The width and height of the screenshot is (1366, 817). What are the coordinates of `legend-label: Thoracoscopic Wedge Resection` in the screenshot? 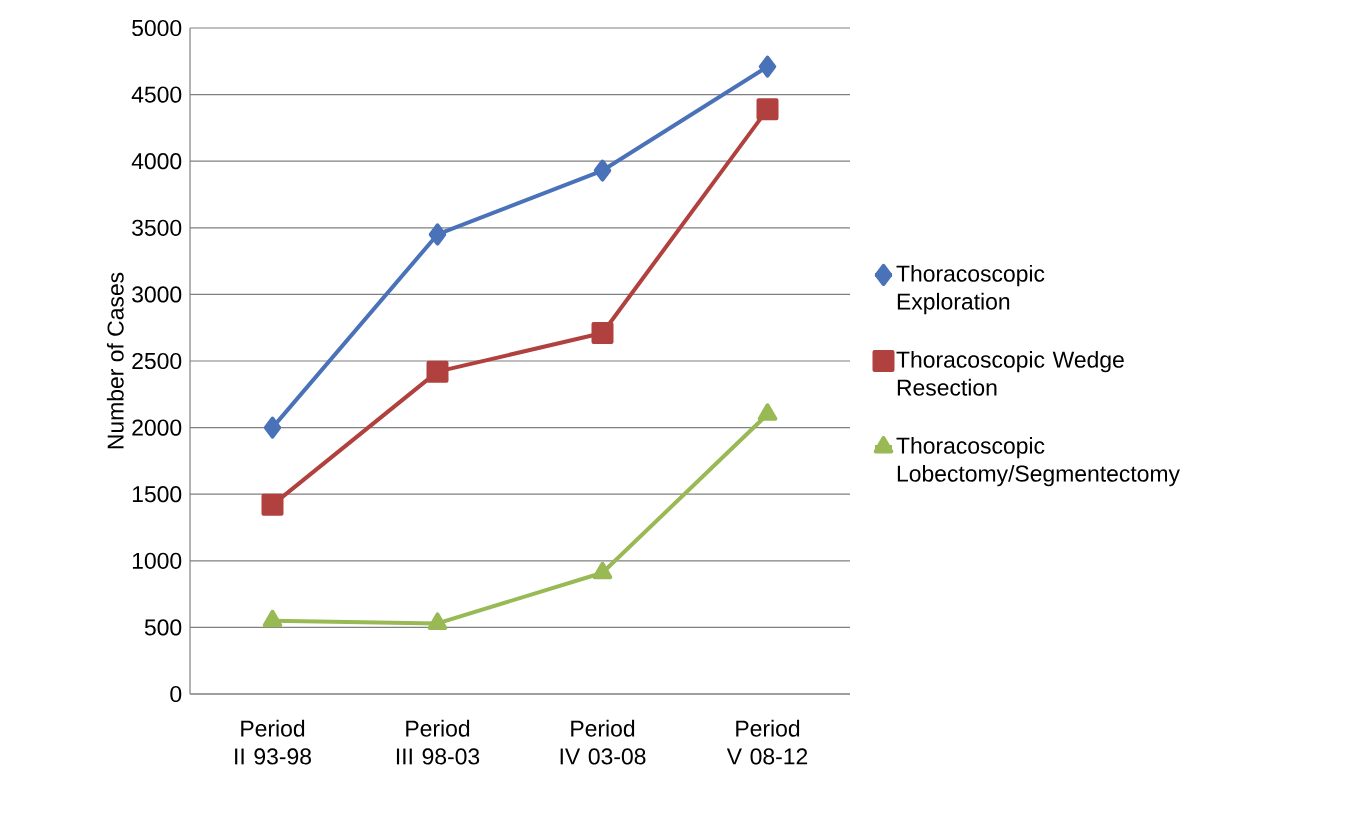 It's located at (1010, 373).